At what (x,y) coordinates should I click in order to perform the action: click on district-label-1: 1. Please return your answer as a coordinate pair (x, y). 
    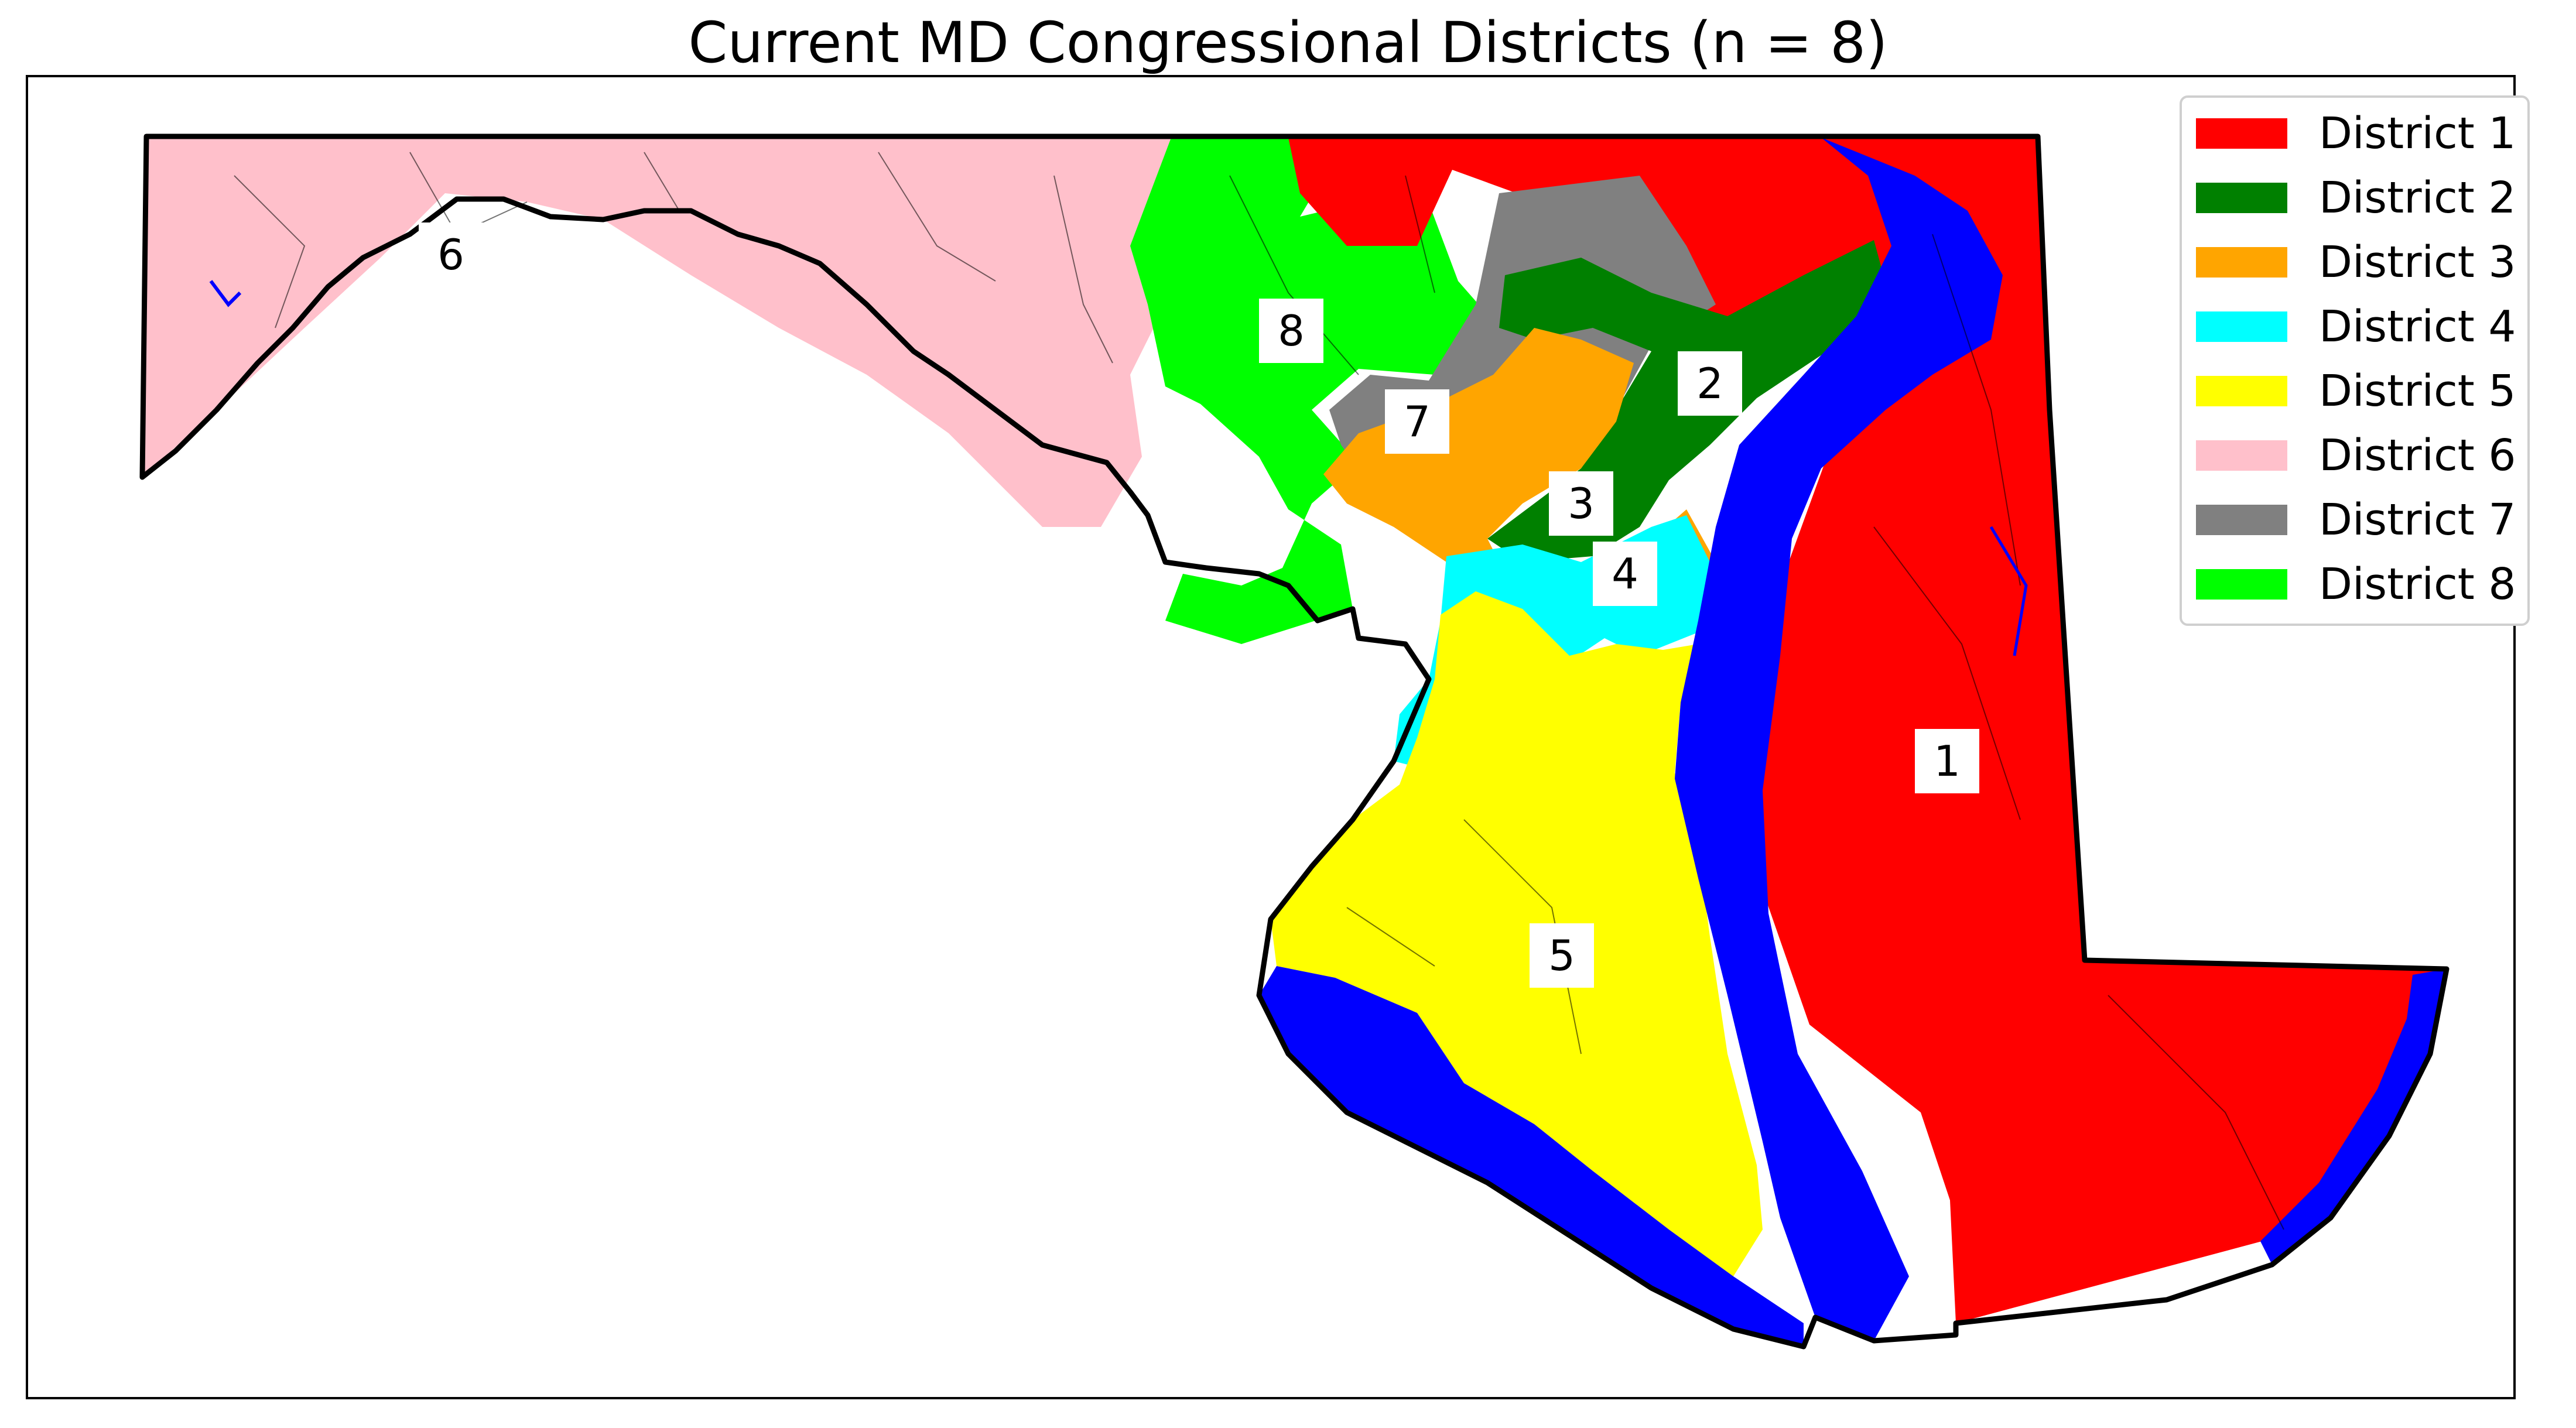
    Looking at the image, I should click on (1947, 761).